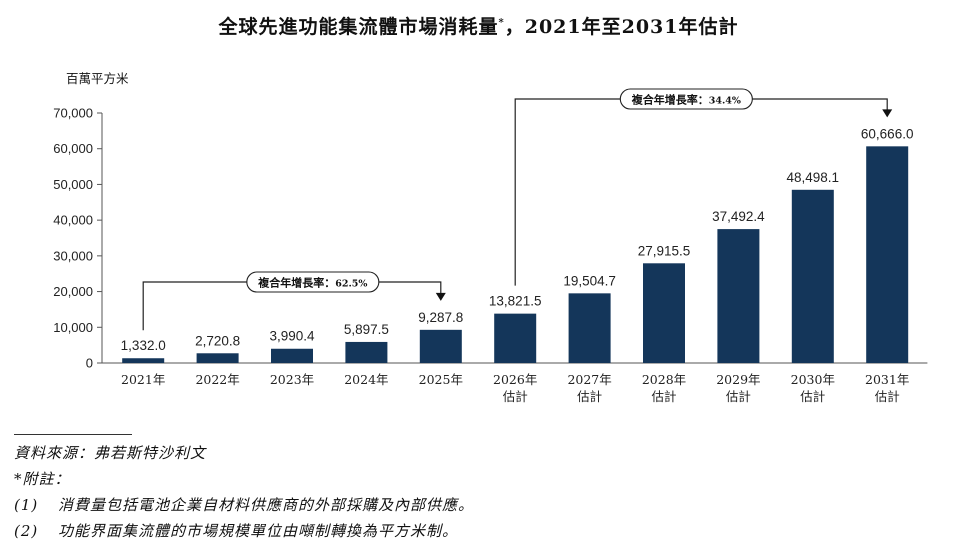 This screenshot has height=550, width=957. What do you see at coordinates (738, 216) in the screenshot?
I see `bar-value-label: 37,492.4` at bounding box center [738, 216].